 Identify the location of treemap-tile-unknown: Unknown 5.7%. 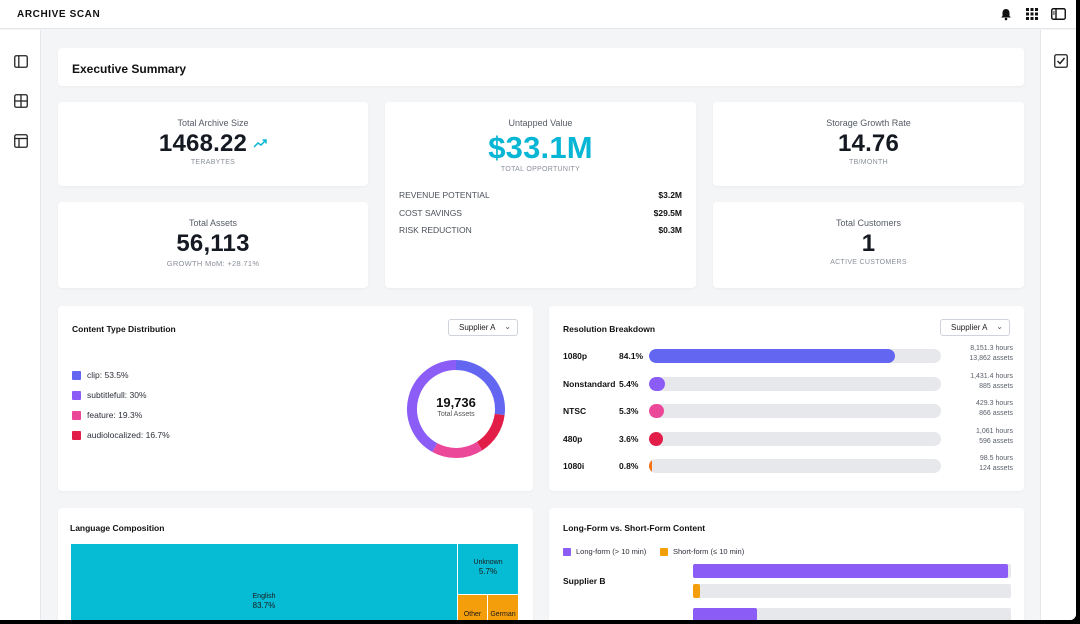
(488, 569).